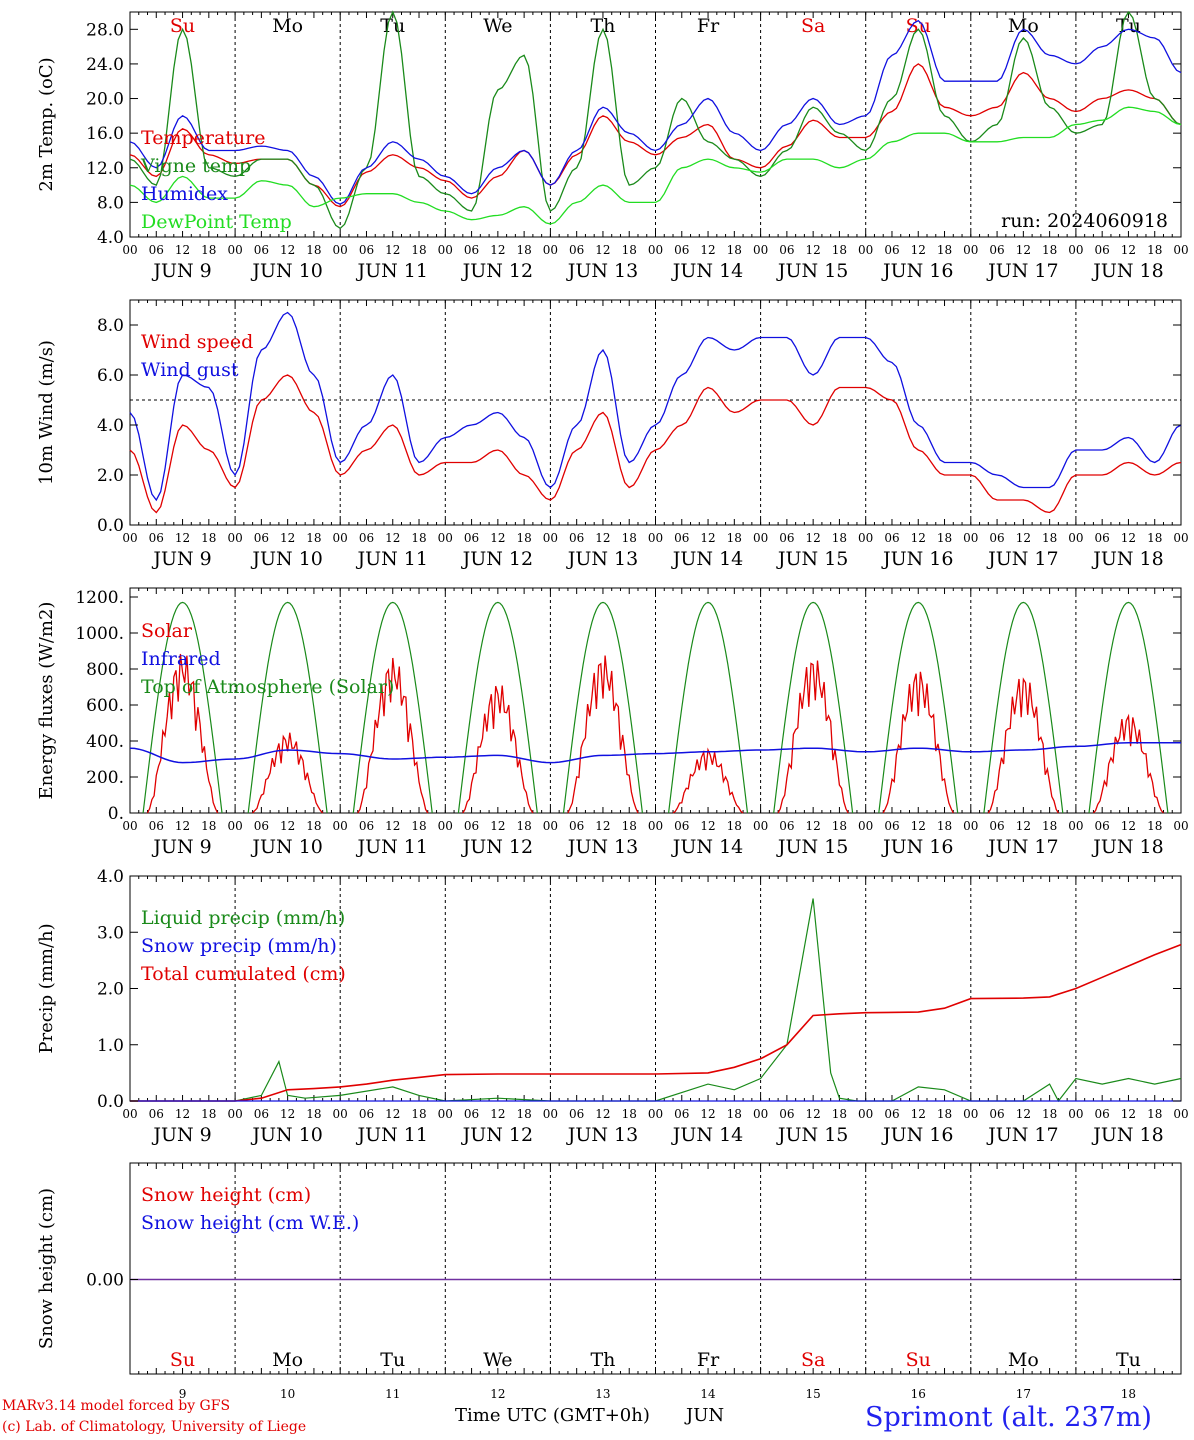 This screenshot has width=1194, height=1440. What do you see at coordinates (110, 990) in the screenshot?
I see `y-tick-label: 2.0` at bounding box center [110, 990].